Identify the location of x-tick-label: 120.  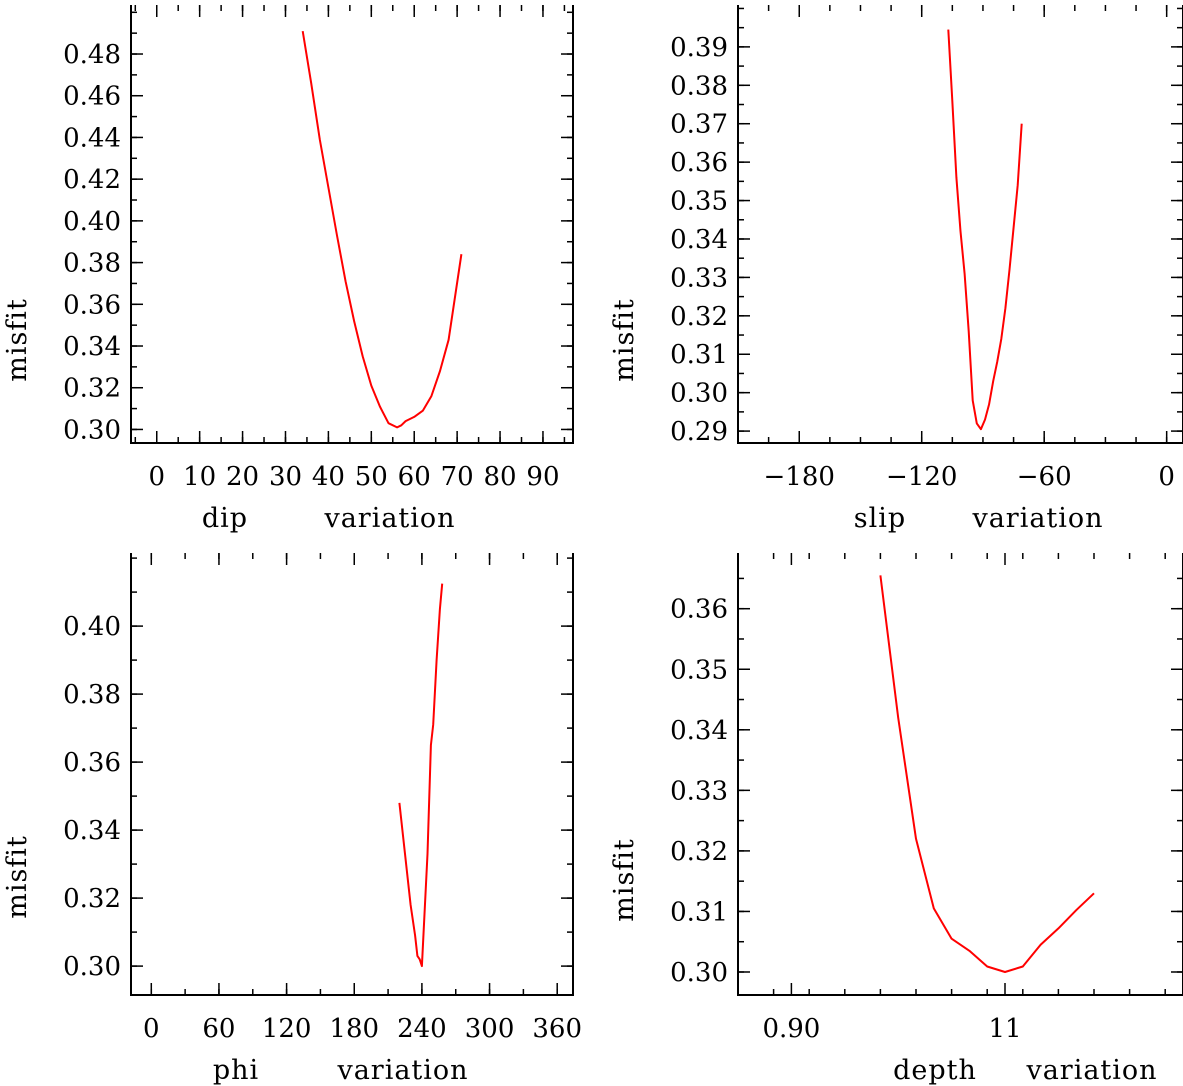
(287, 1029).